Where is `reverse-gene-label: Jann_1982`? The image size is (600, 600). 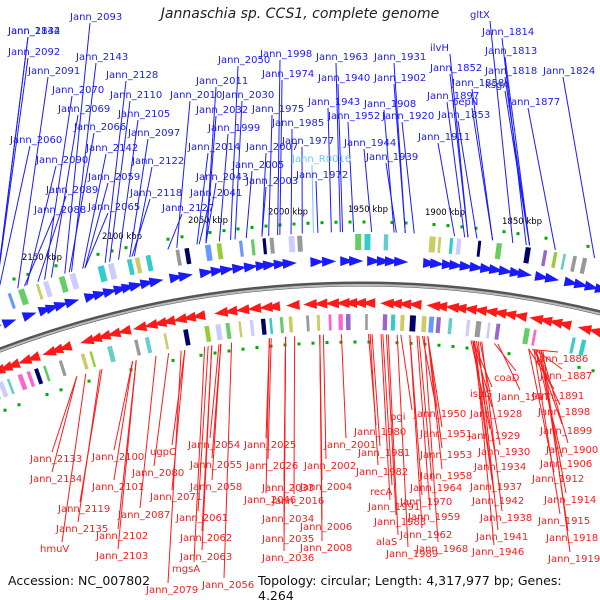 reverse-gene-label: Jann_1982 is located at coordinates (381, 472).